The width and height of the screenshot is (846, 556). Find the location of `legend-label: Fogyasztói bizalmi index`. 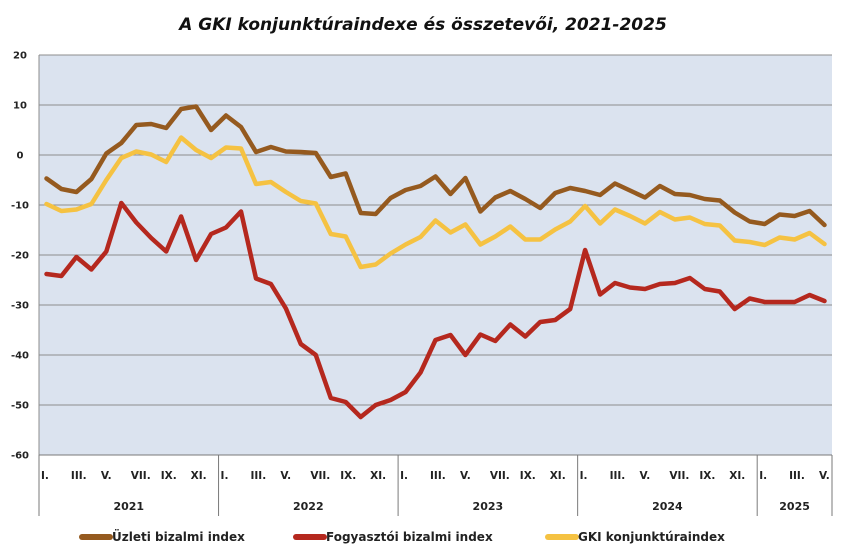

legend-label: Fogyasztói bizalmi index is located at coordinates (409, 537).